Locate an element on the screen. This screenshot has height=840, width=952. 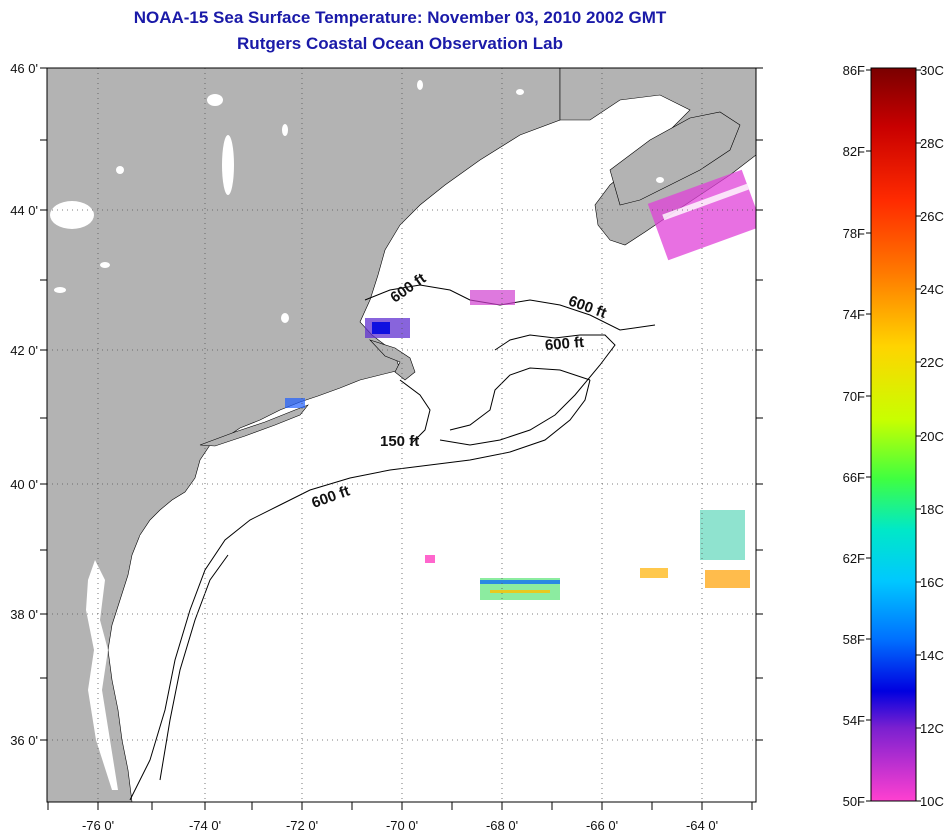
cb-f-66: 66F is located at coordinates (854, 477).